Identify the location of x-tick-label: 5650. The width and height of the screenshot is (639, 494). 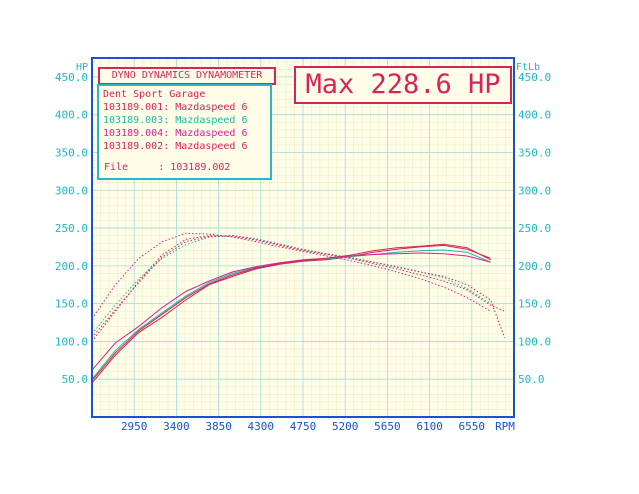
(387, 426).